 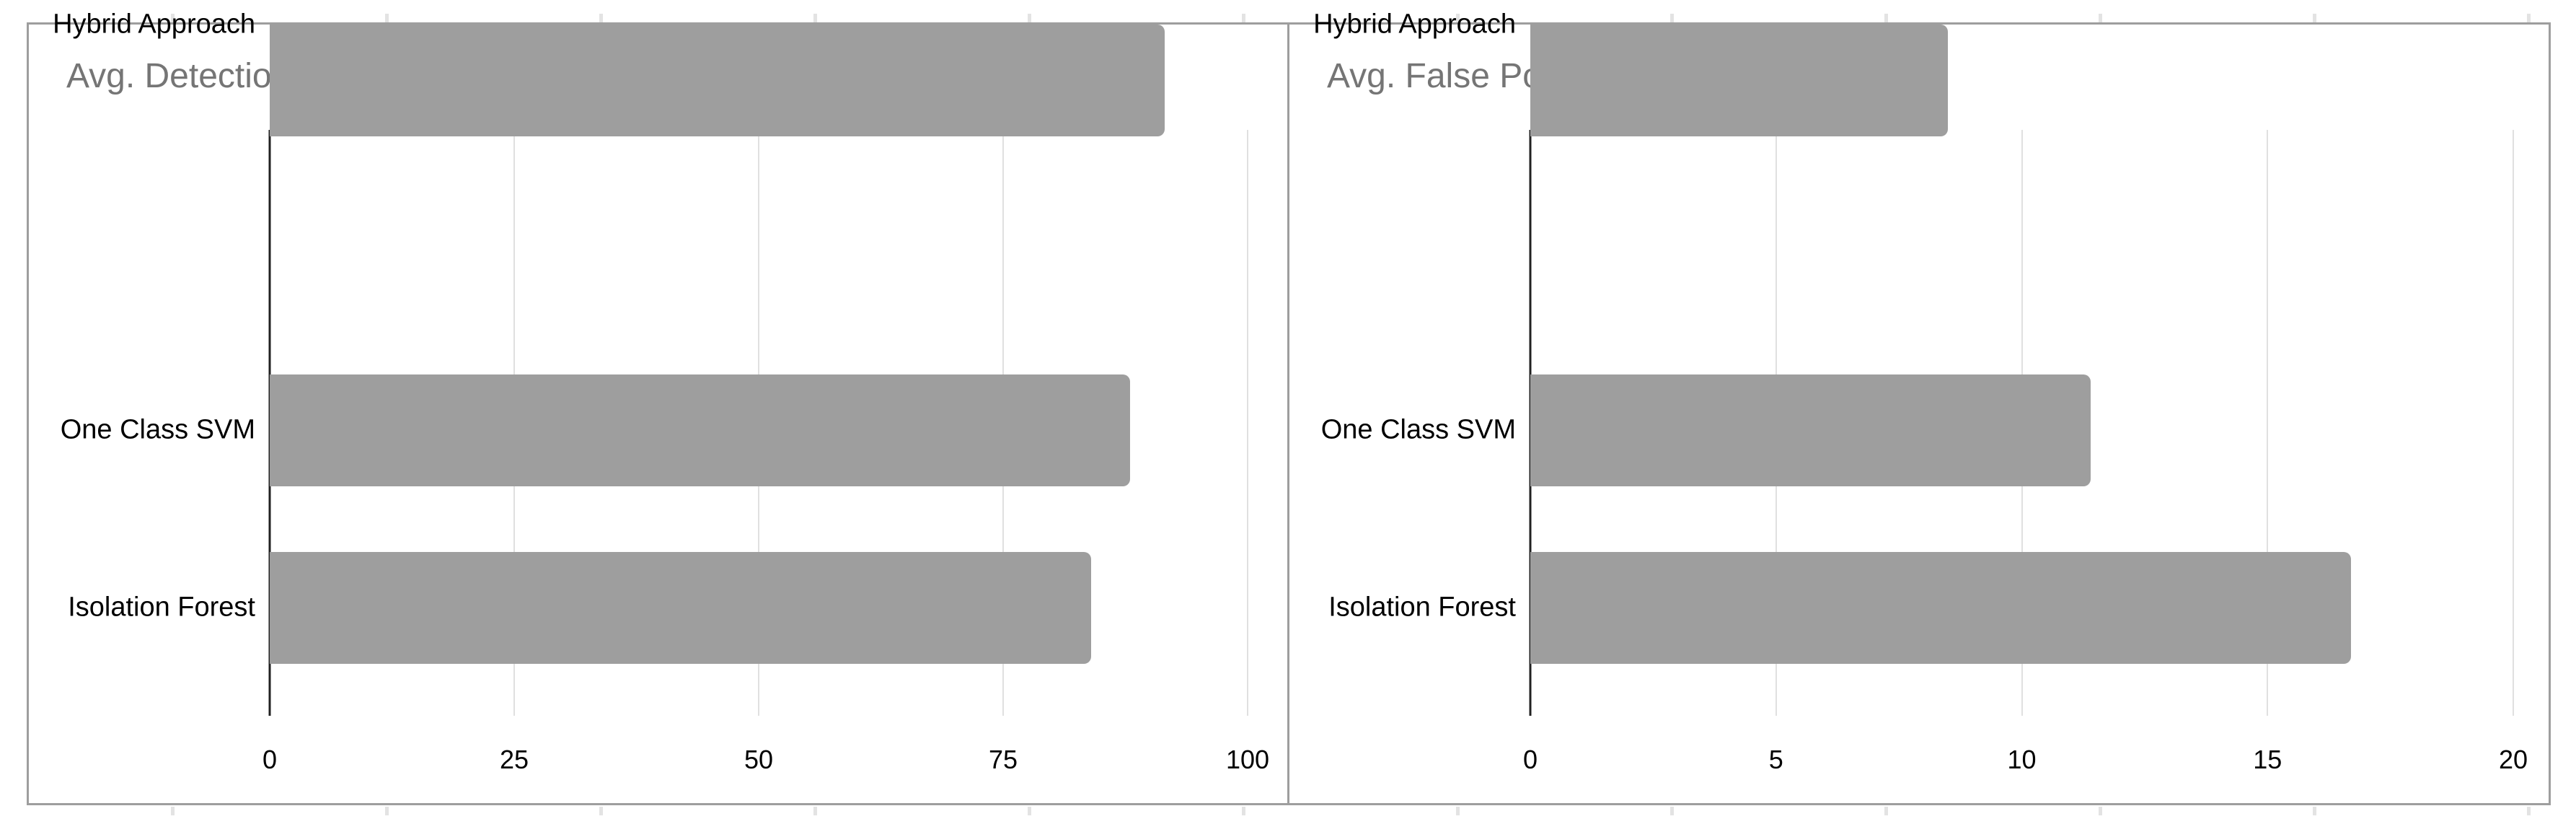 What do you see at coordinates (2022, 759) in the screenshot?
I see `x-tick-label: 10` at bounding box center [2022, 759].